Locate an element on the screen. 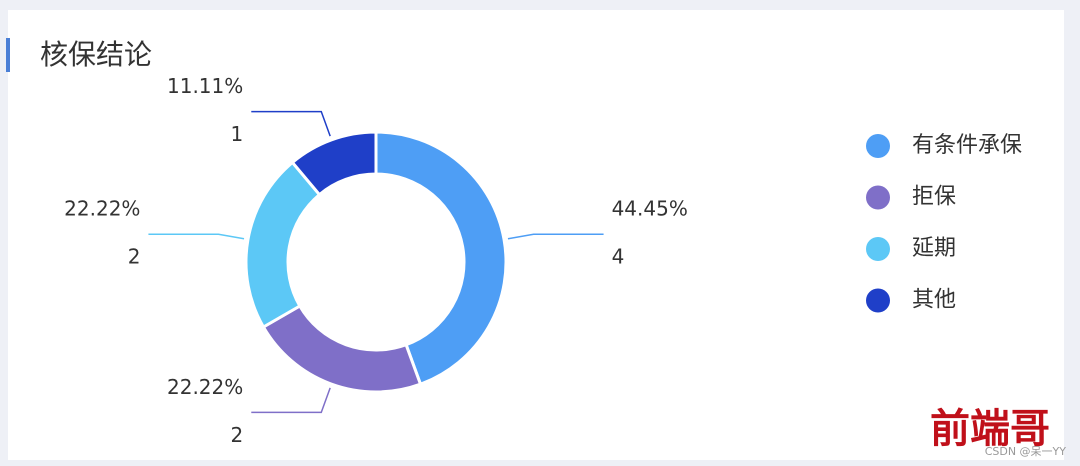  legend-label: 延期 is located at coordinates (934, 248).